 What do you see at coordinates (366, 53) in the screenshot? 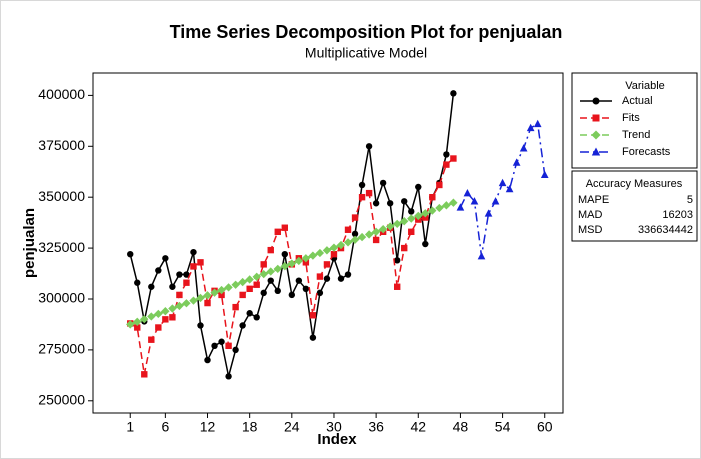
I see `chart-subtitle: Multiplicative Model` at bounding box center [366, 53].